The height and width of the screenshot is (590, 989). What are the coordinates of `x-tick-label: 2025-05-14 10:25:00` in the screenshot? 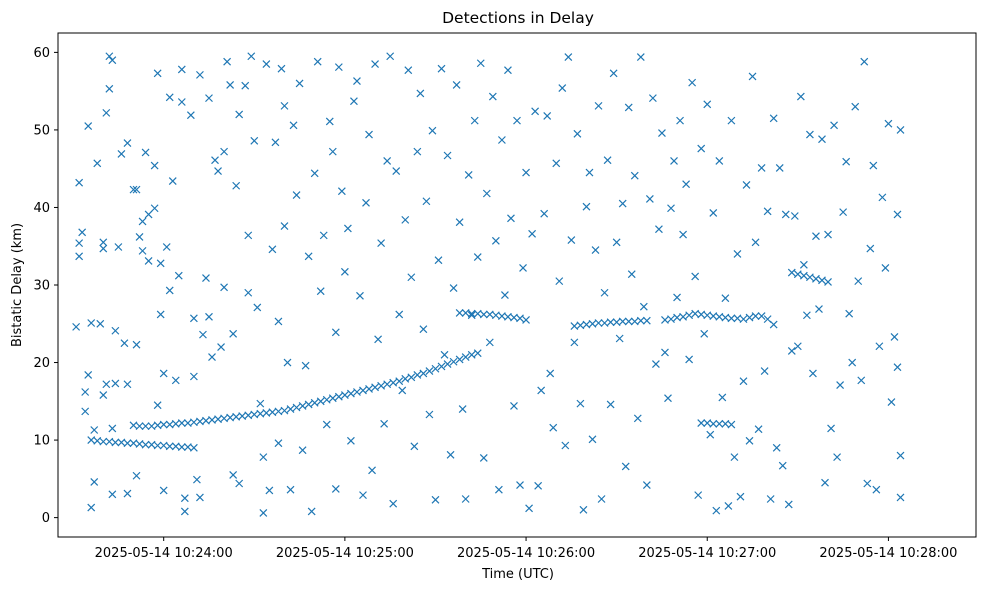 It's located at (345, 553).